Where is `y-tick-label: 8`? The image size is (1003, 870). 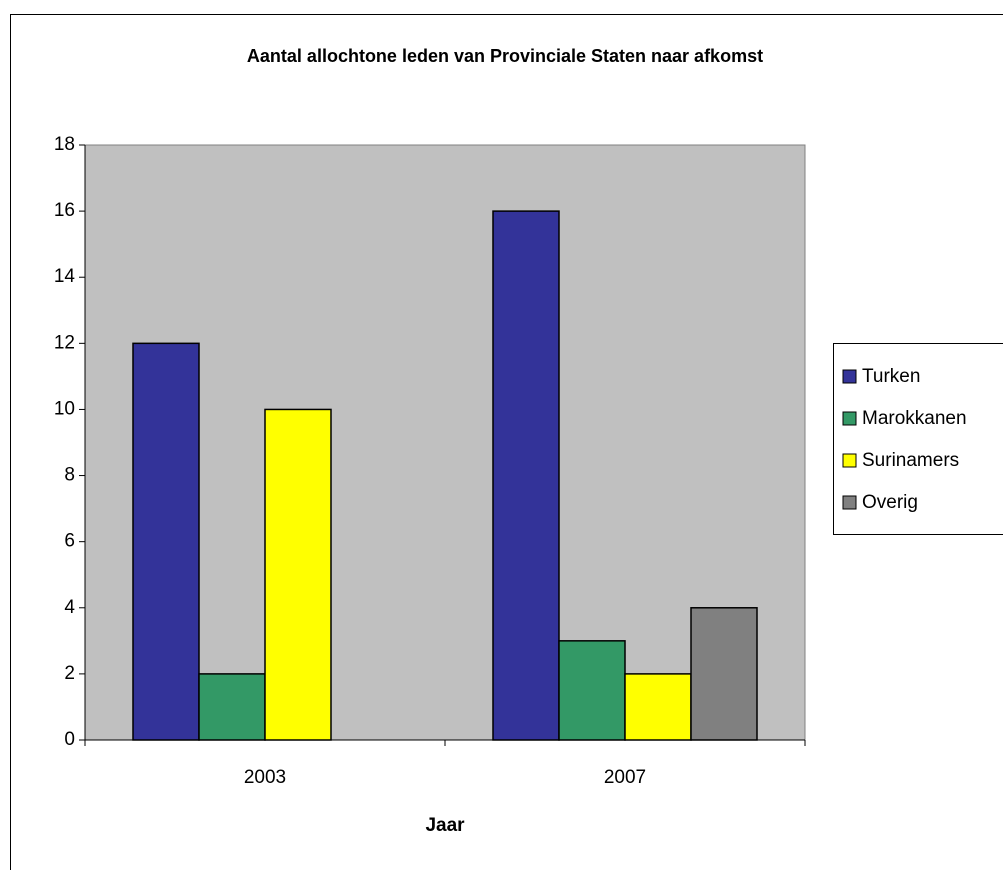
y-tick-label: 8 is located at coordinates (69, 475).